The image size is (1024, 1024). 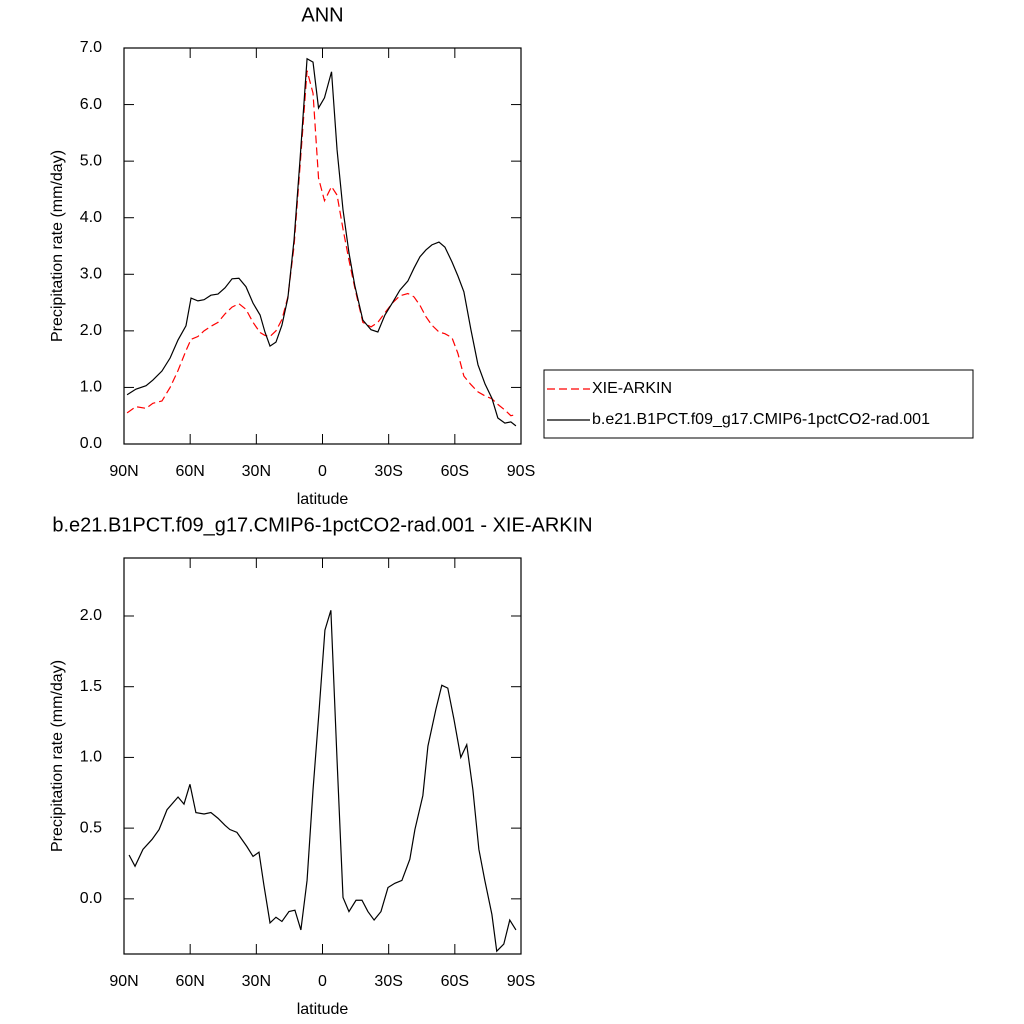 I want to click on y-tick-label: 0.5, so click(x=91, y=827).